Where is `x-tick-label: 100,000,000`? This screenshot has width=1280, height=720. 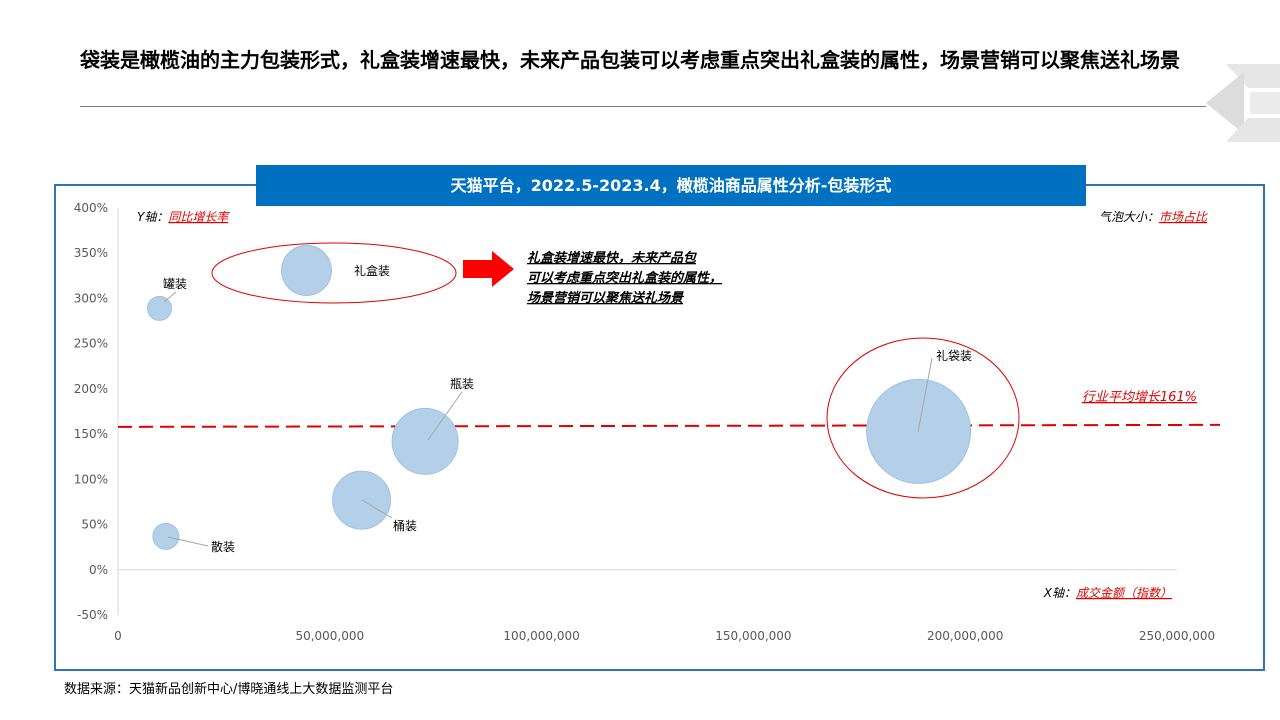 x-tick-label: 100,000,000 is located at coordinates (541, 636).